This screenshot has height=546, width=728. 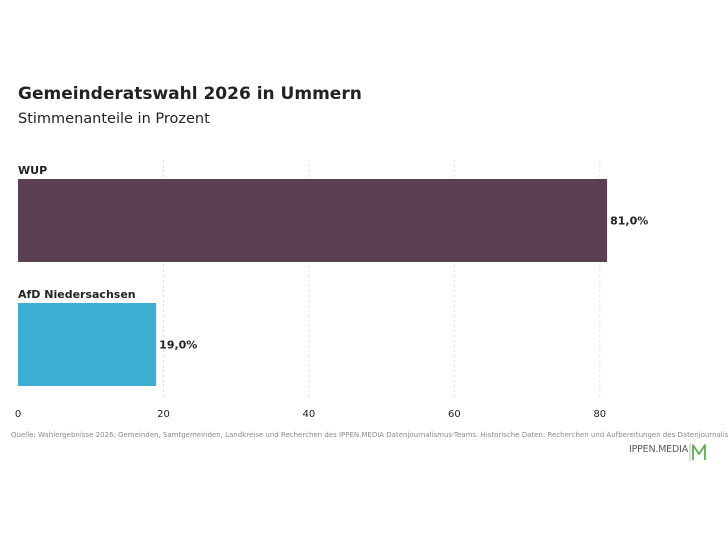 I want to click on x-tick-label: 80, so click(x=599, y=414).